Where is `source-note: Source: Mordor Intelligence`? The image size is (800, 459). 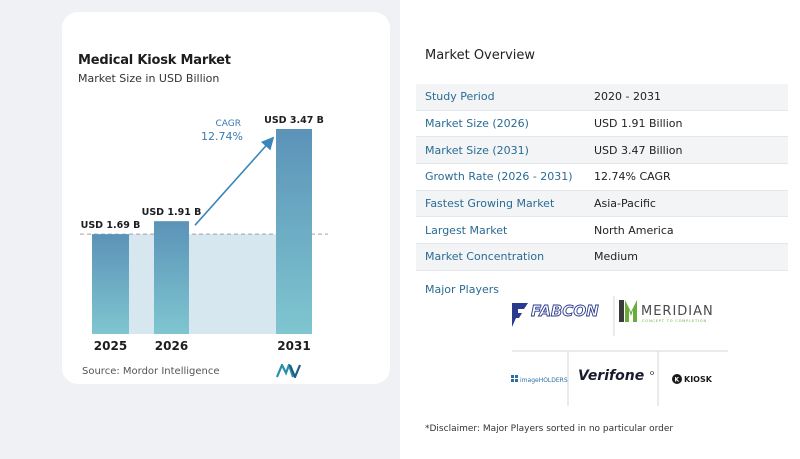
source-note: Source: Mordor Intelligence is located at coordinates (151, 371).